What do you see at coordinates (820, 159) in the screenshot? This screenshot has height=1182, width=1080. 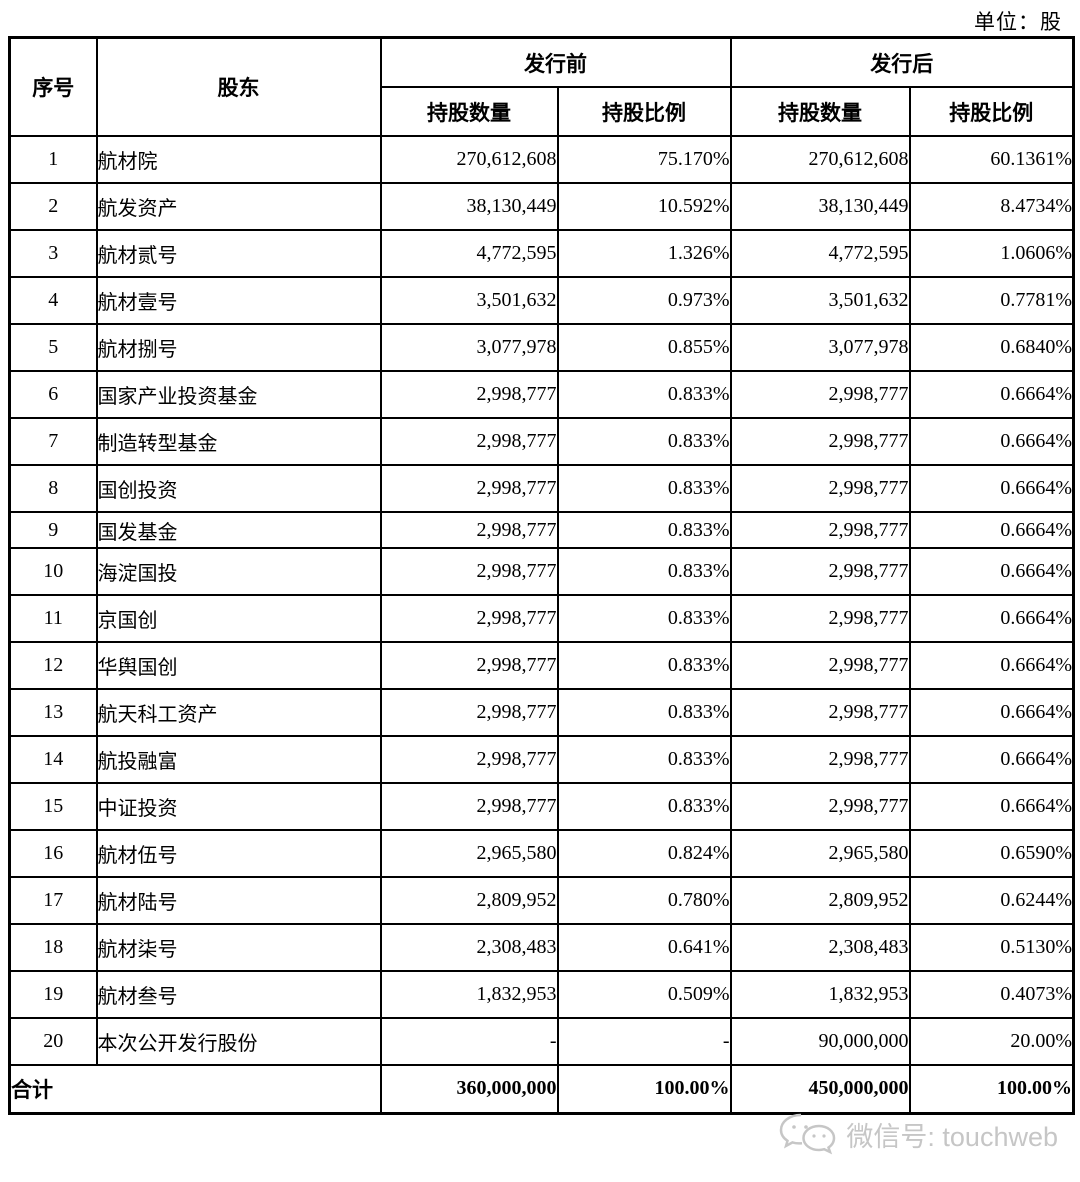 I see `row-shares-after: 270,612,608` at bounding box center [820, 159].